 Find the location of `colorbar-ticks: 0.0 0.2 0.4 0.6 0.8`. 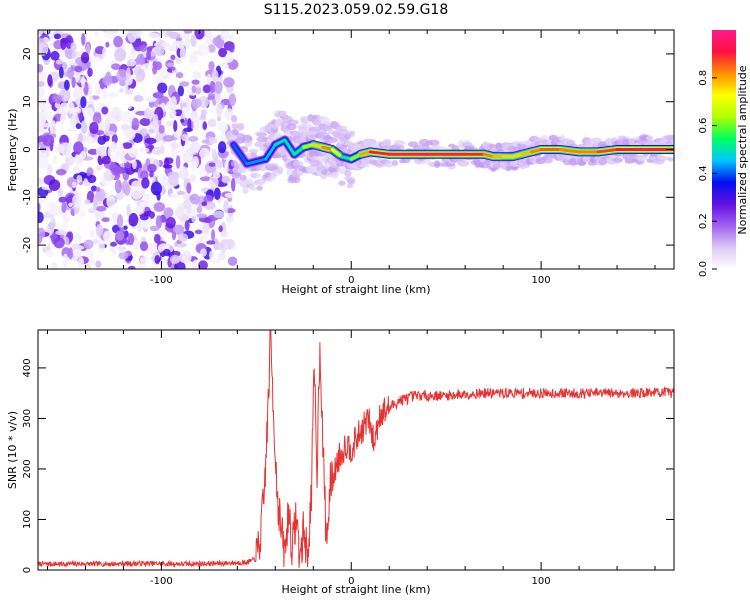

colorbar-ticks: 0.0 0.2 0.4 0.6 0.8 is located at coordinates (707, 173).